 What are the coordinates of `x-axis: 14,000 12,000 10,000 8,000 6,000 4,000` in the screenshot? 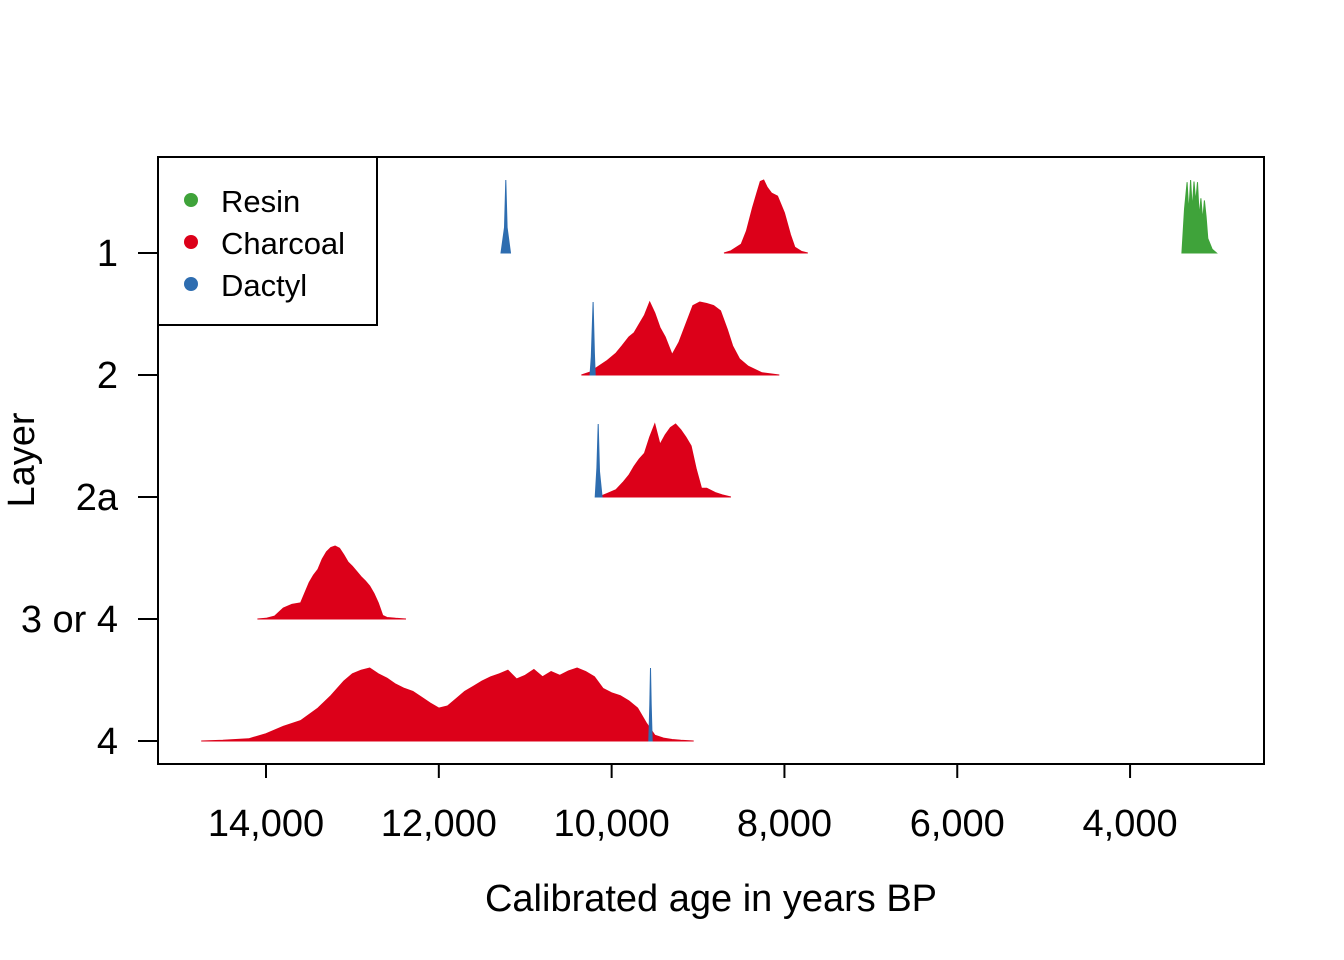 It's located at (693, 804).